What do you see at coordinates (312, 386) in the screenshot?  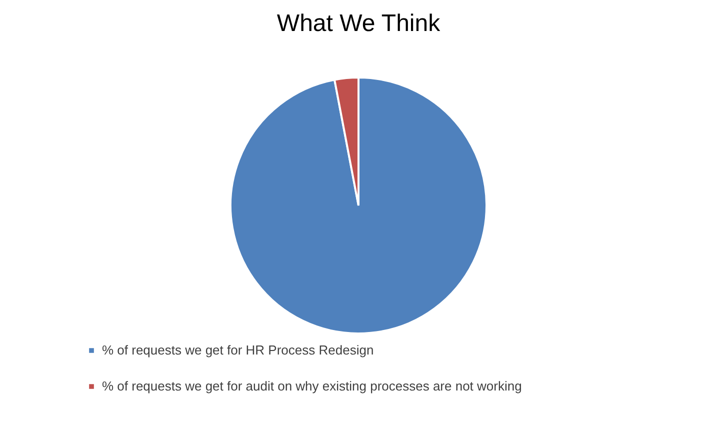 I see `legend-label: % of requests we get for audit on why existing processes are not working` at bounding box center [312, 386].